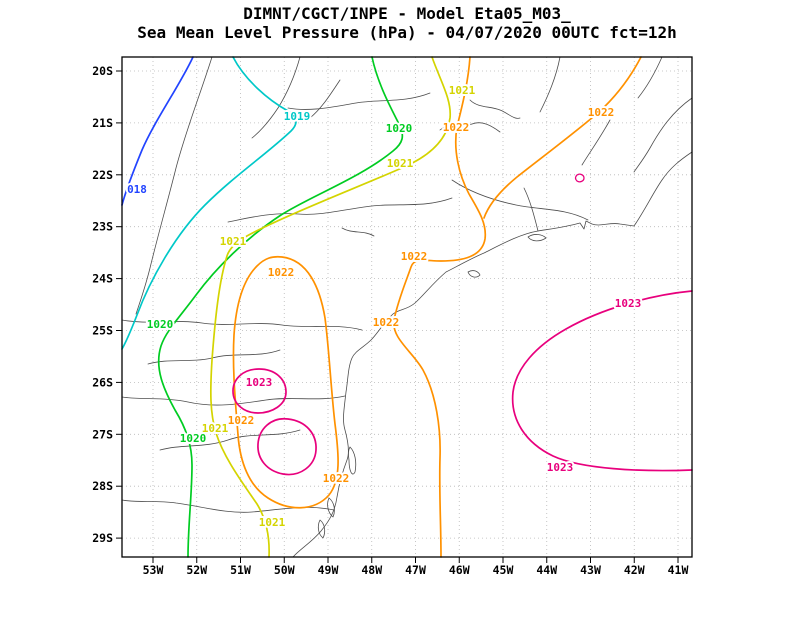 Image resolution: width=800 pixels, height=618 pixels. I want to click on lon-label: 52W, so click(196, 570).